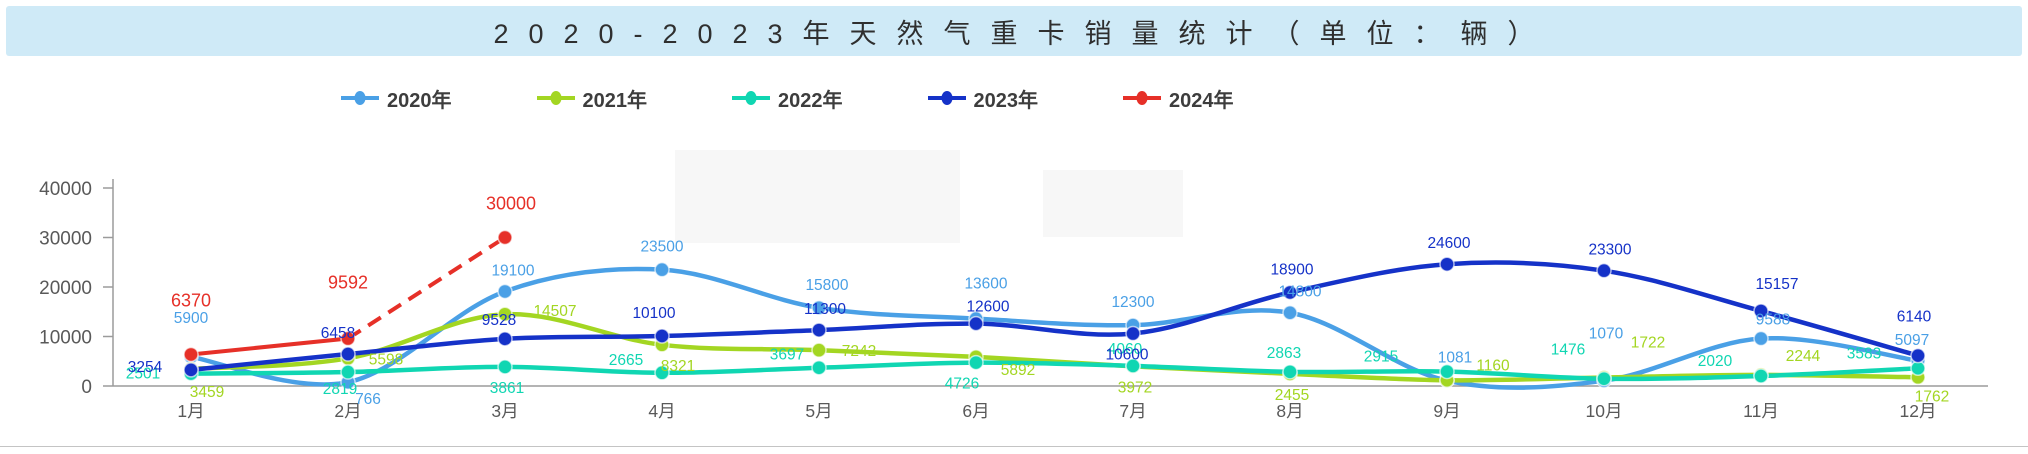 This screenshot has height=454, width=2028. What do you see at coordinates (976, 362) in the screenshot?
I see `data-point-2022年-6月` at bounding box center [976, 362].